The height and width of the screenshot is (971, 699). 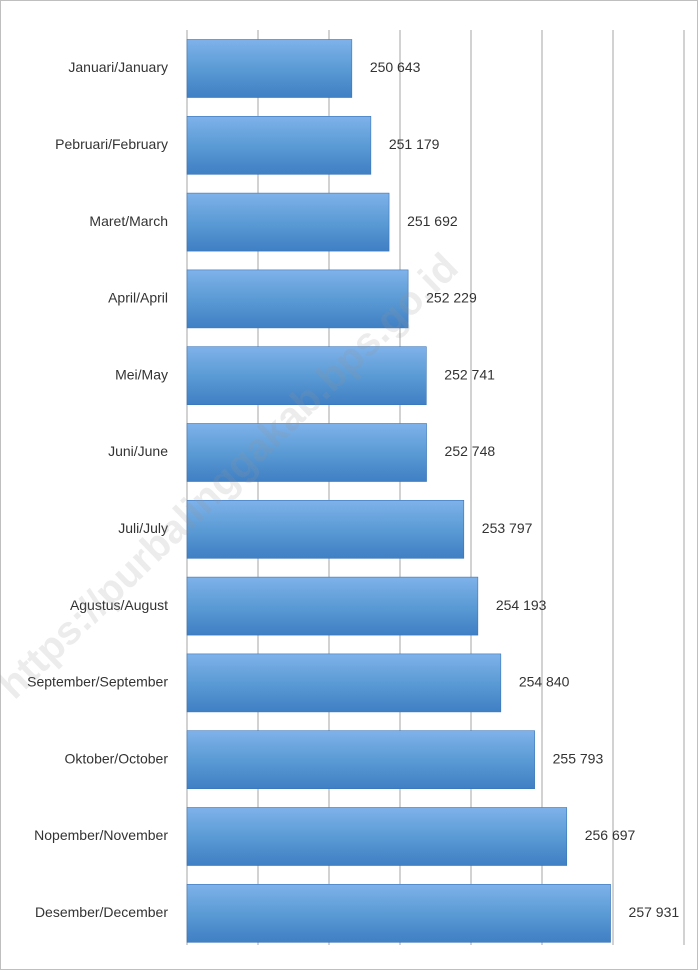 I want to click on y-tick-label: Mei/May, so click(x=141, y=374).